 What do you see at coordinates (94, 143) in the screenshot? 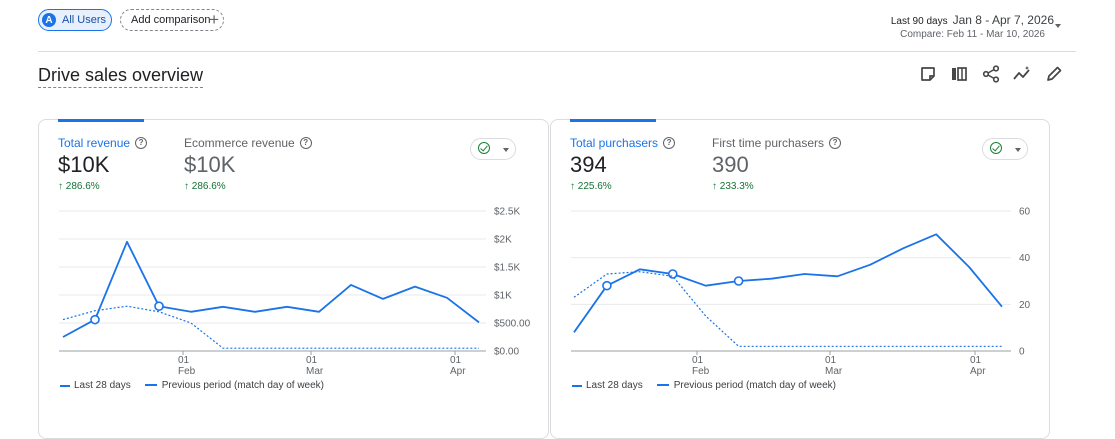
I see `metric-label: Total revenue` at bounding box center [94, 143].